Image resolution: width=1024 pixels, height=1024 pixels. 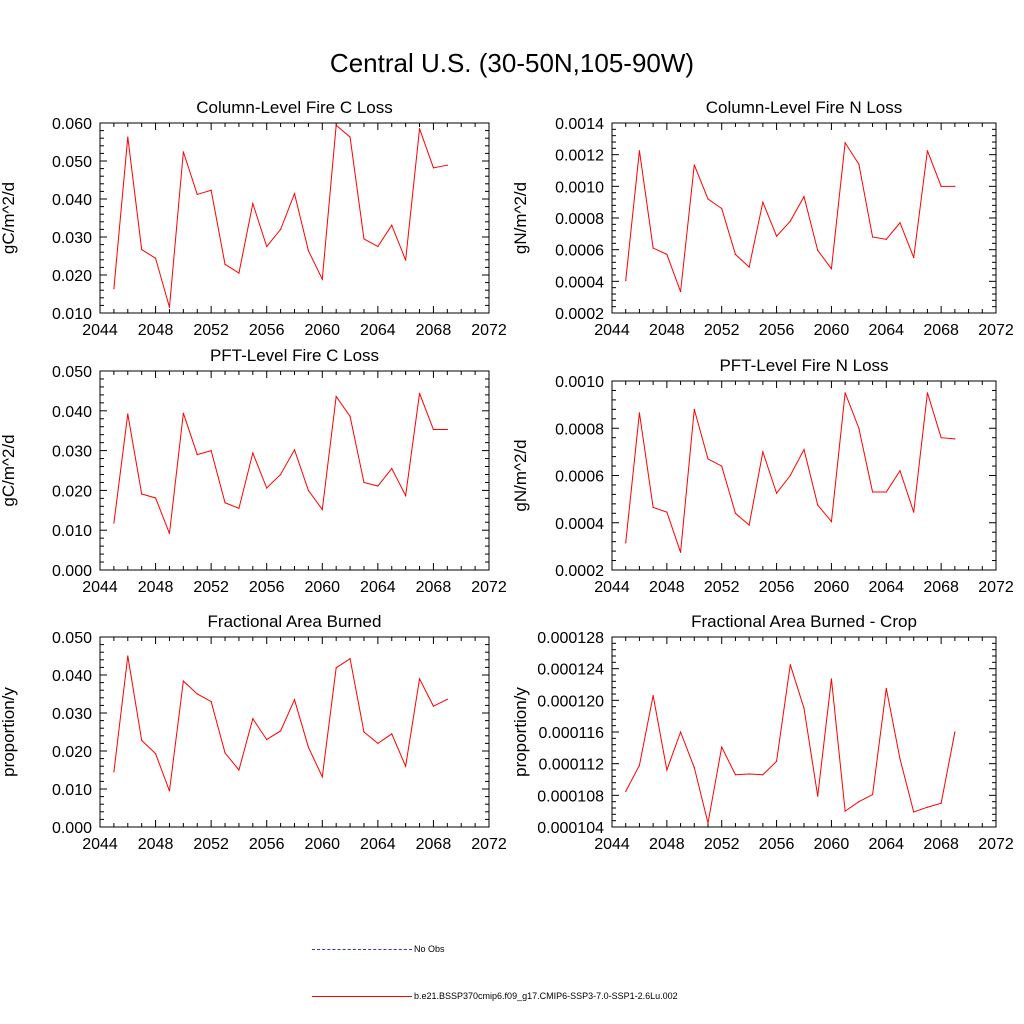 What do you see at coordinates (612, 330) in the screenshot?
I see `panel-2-xtick-label: 2044` at bounding box center [612, 330].